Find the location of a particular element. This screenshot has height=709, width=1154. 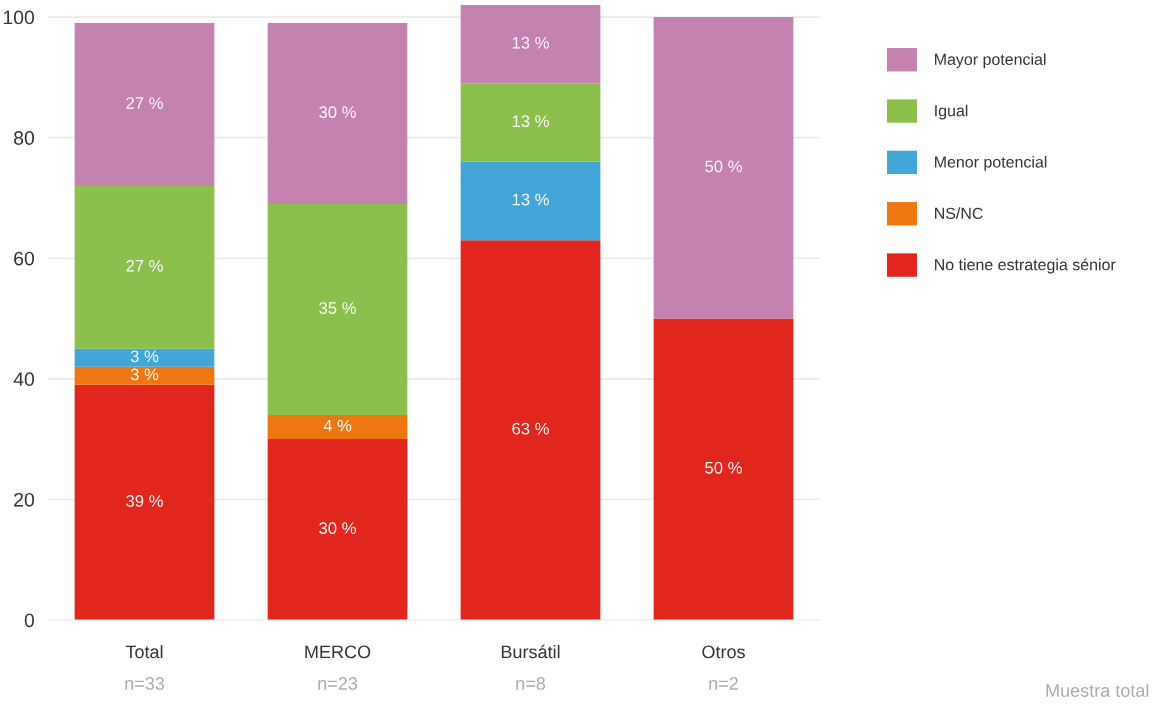

legend-label: No tiene estrategia sénior is located at coordinates (1025, 266).